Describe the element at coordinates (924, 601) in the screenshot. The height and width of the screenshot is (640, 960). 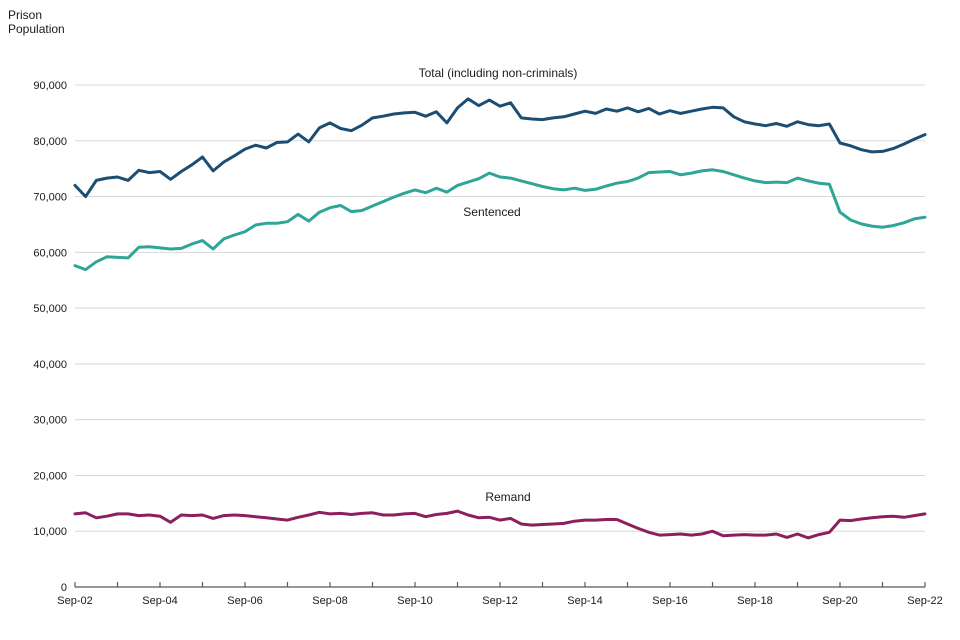
I see `x-tick-label: Sep-22` at that location.